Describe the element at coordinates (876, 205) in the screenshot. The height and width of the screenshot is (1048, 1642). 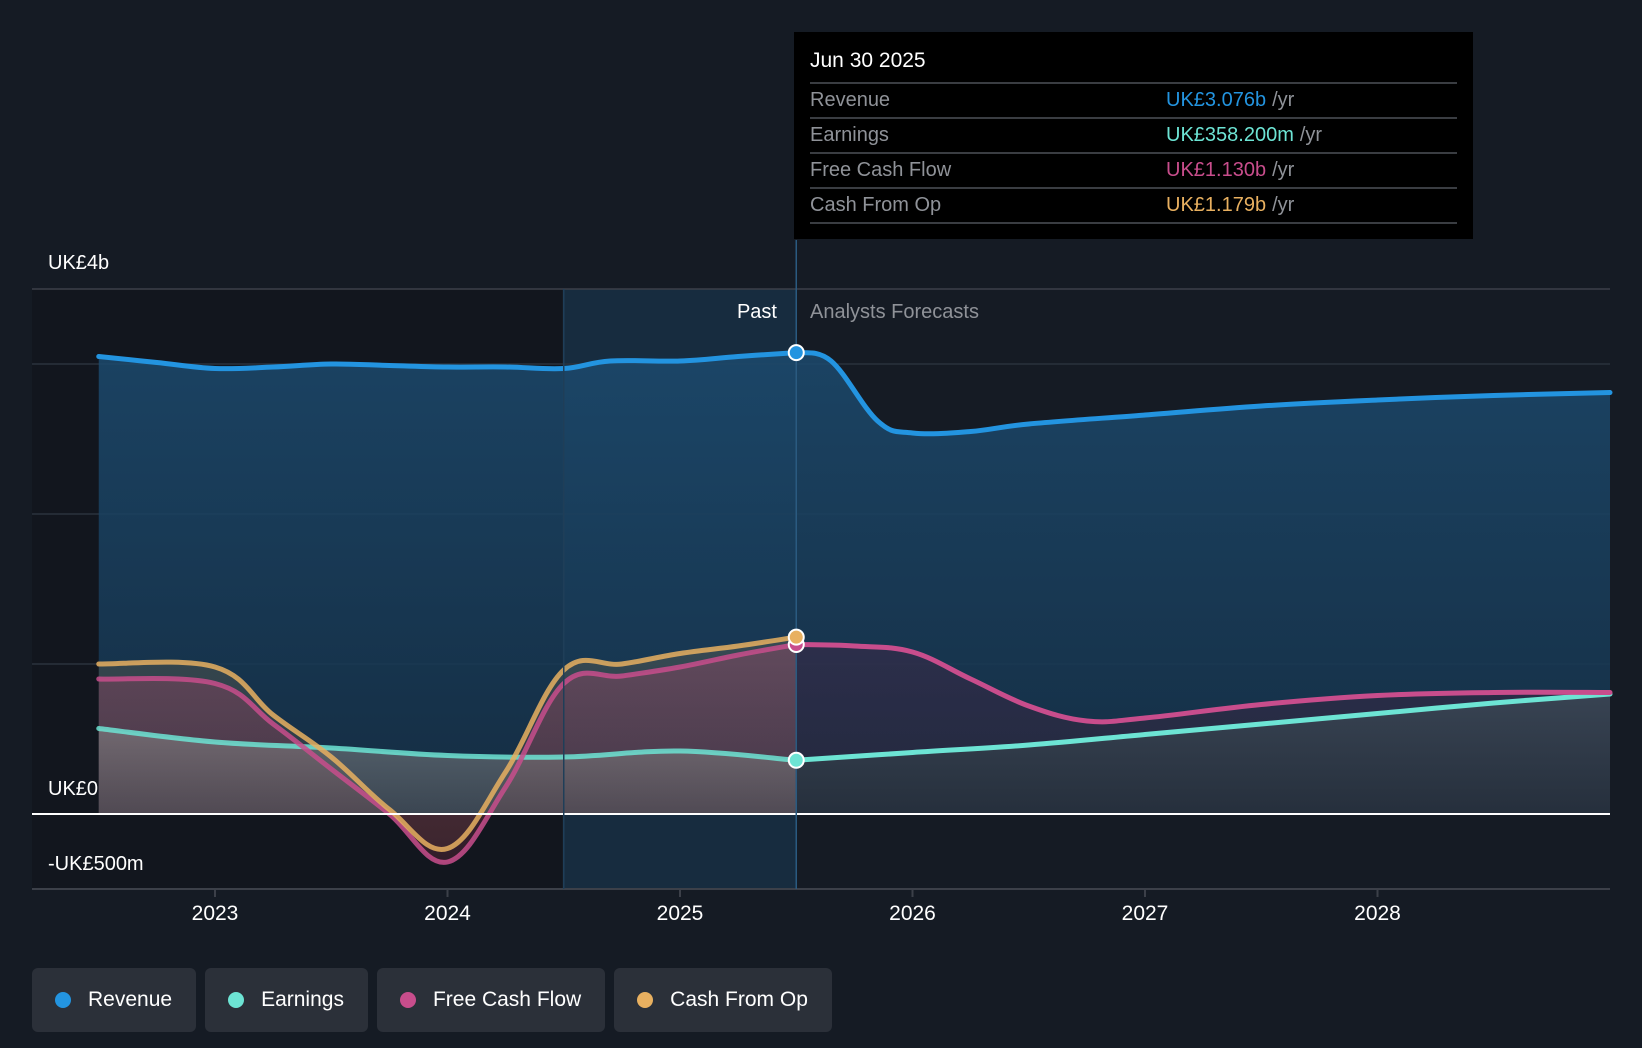
I see `tooltip-label: Cash From Op` at that location.